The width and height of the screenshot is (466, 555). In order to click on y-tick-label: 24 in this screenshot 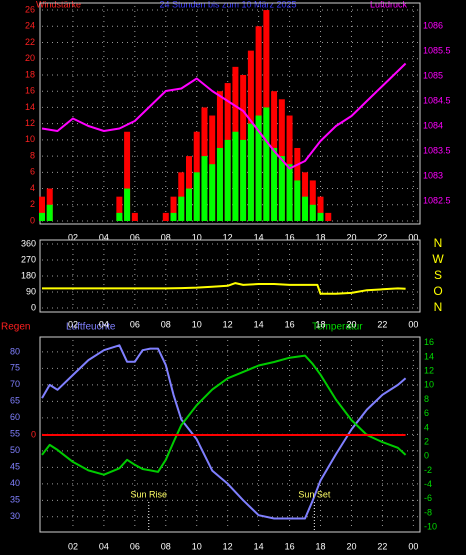, I will do `click(30, 26)`.